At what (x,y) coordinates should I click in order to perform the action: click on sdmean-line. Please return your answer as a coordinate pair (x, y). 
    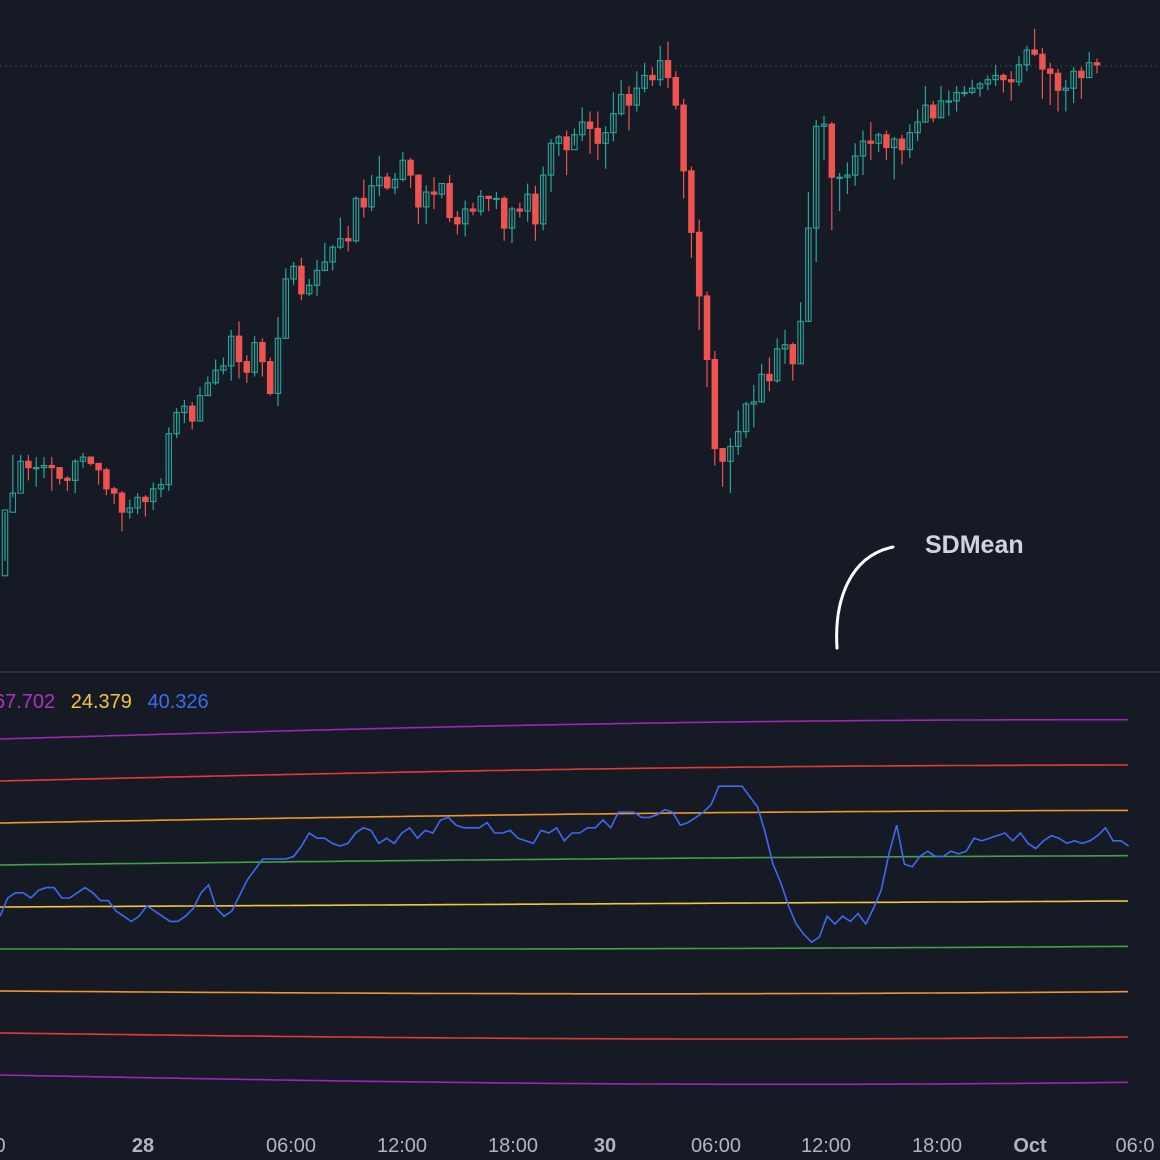
    Looking at the image, I should click on (565, 864).